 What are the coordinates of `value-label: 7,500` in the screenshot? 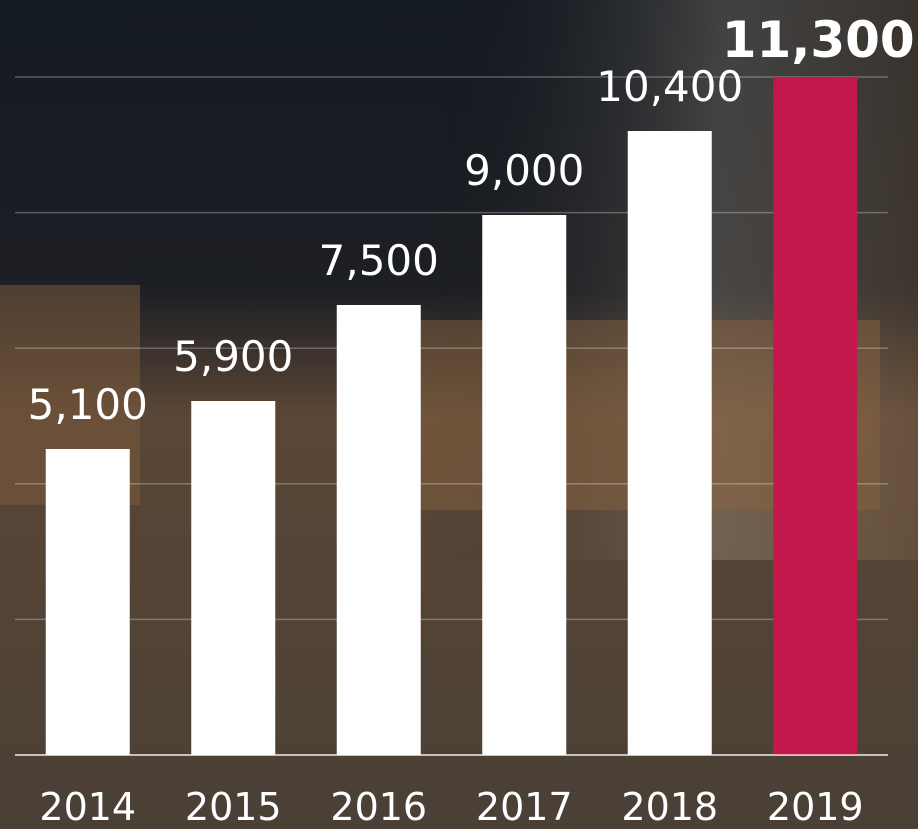 It's located at (379, 260).